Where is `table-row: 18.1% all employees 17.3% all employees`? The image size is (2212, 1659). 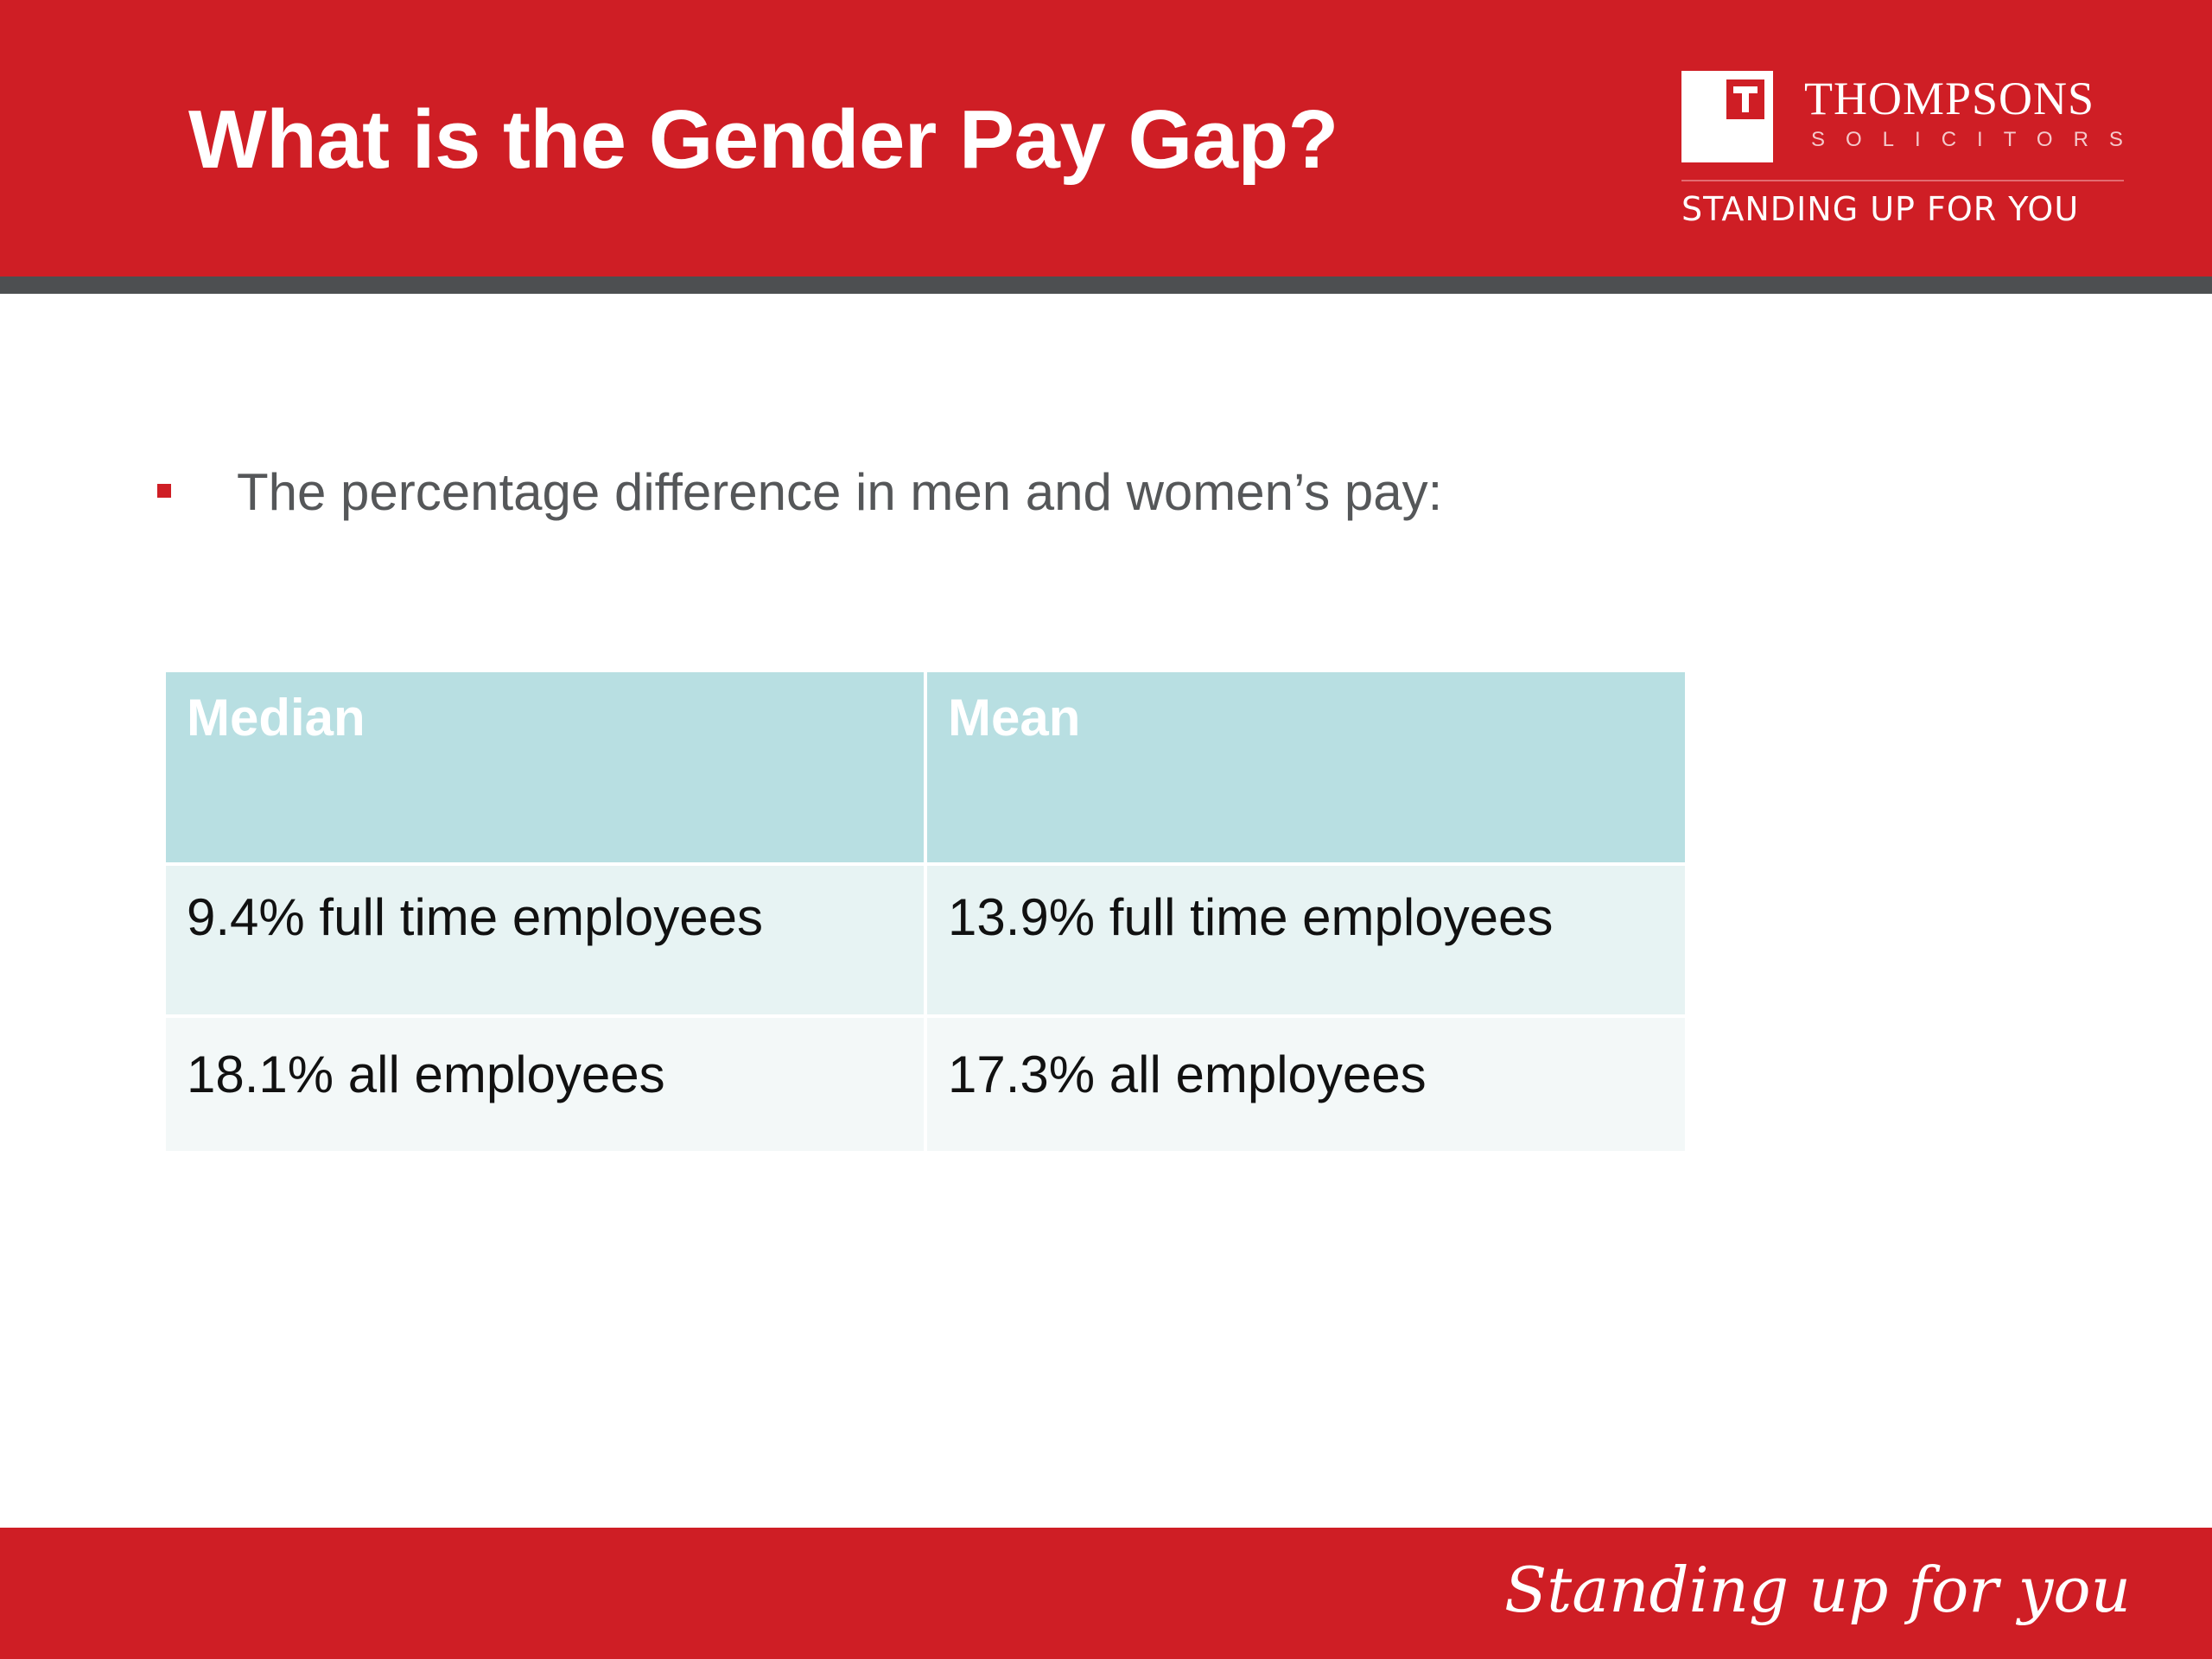
table-row: 18.1% all employees 17.3% all employees is located at coordinates (925, 1084).